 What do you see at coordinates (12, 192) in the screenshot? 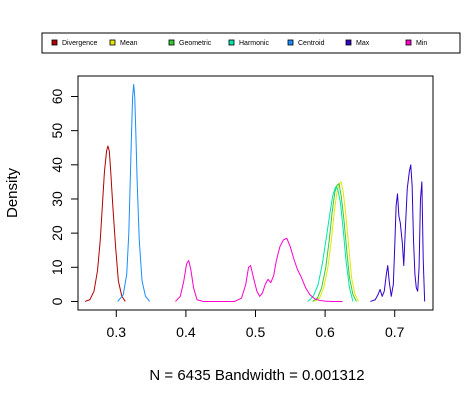
I see `y-axis-label: Density` at bounding box center [12, 192].